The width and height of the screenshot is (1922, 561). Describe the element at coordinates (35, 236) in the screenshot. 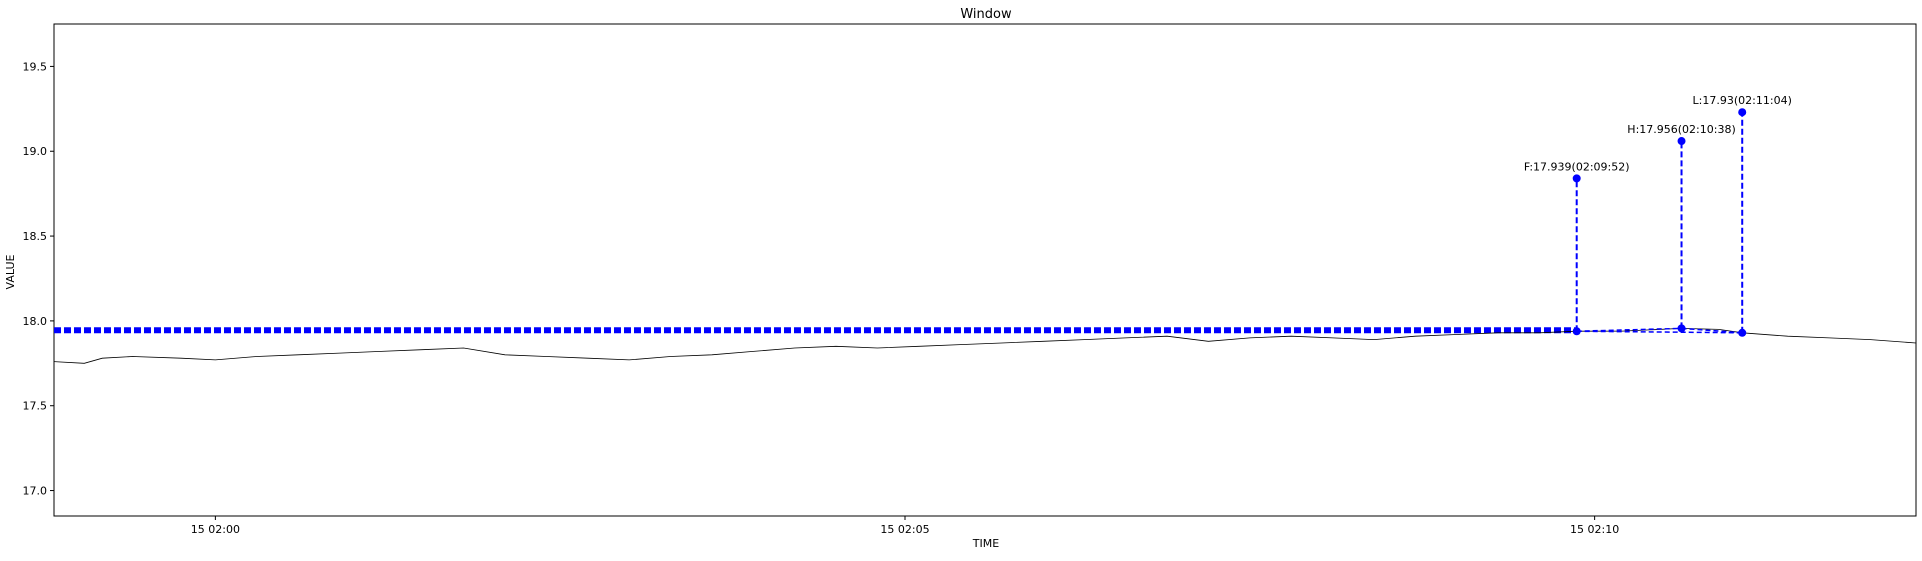

I see `y-tick-label: 18.5` at that location.